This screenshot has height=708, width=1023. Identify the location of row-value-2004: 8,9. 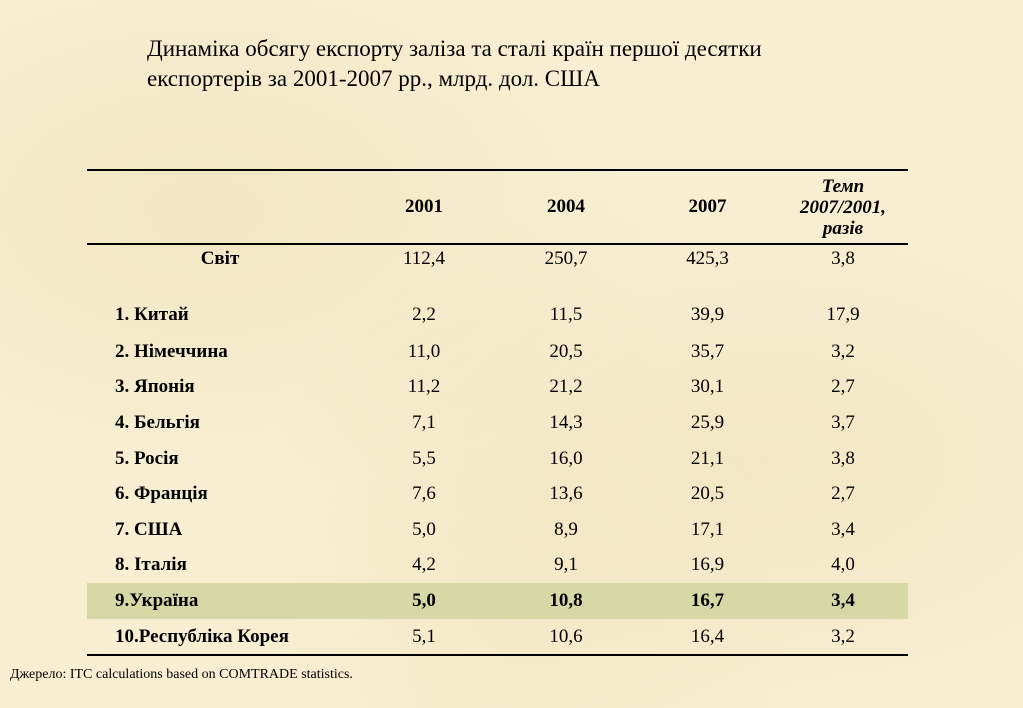
(566, 529).